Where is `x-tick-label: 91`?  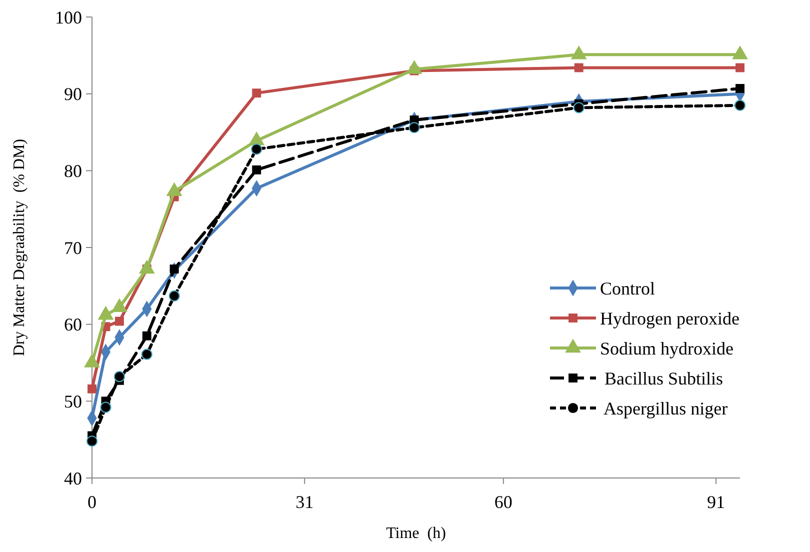 x-tick-label: 91 is located at coordinates (716, 502).